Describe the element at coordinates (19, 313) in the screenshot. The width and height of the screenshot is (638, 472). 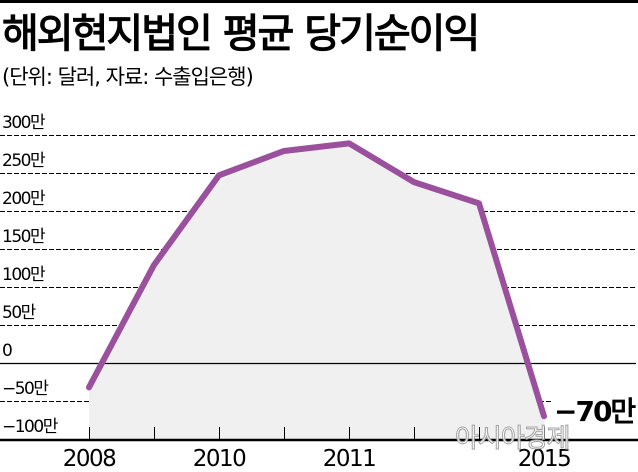
I see `y-tick-label: 50만` at that location.